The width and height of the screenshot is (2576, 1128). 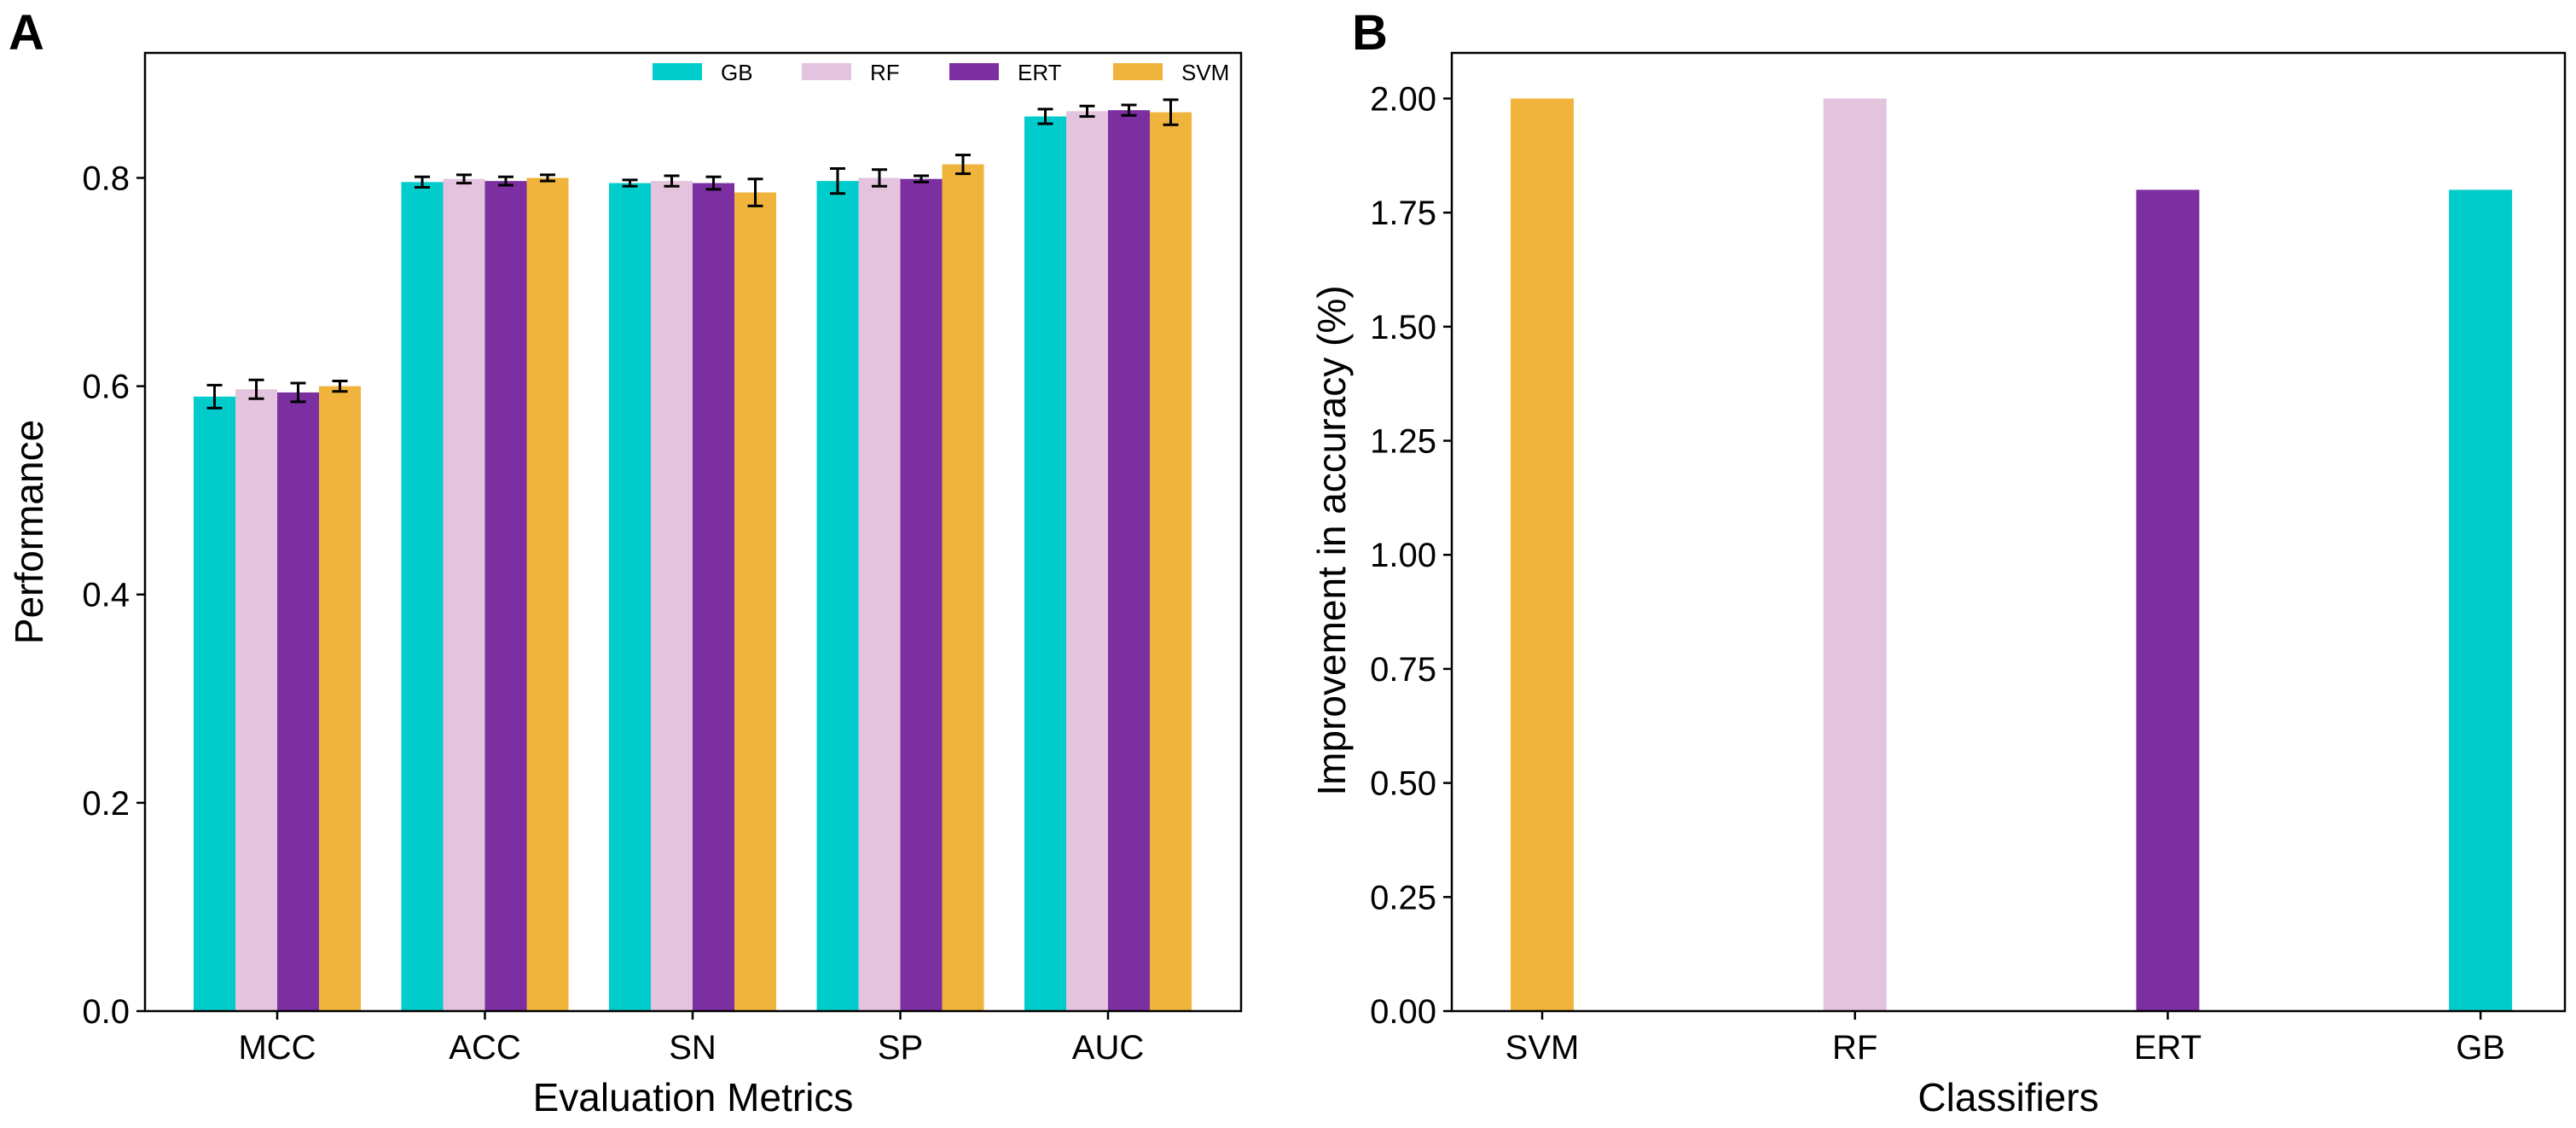 I want to click on bar-auc-ert, so click(x=1129, y=560).